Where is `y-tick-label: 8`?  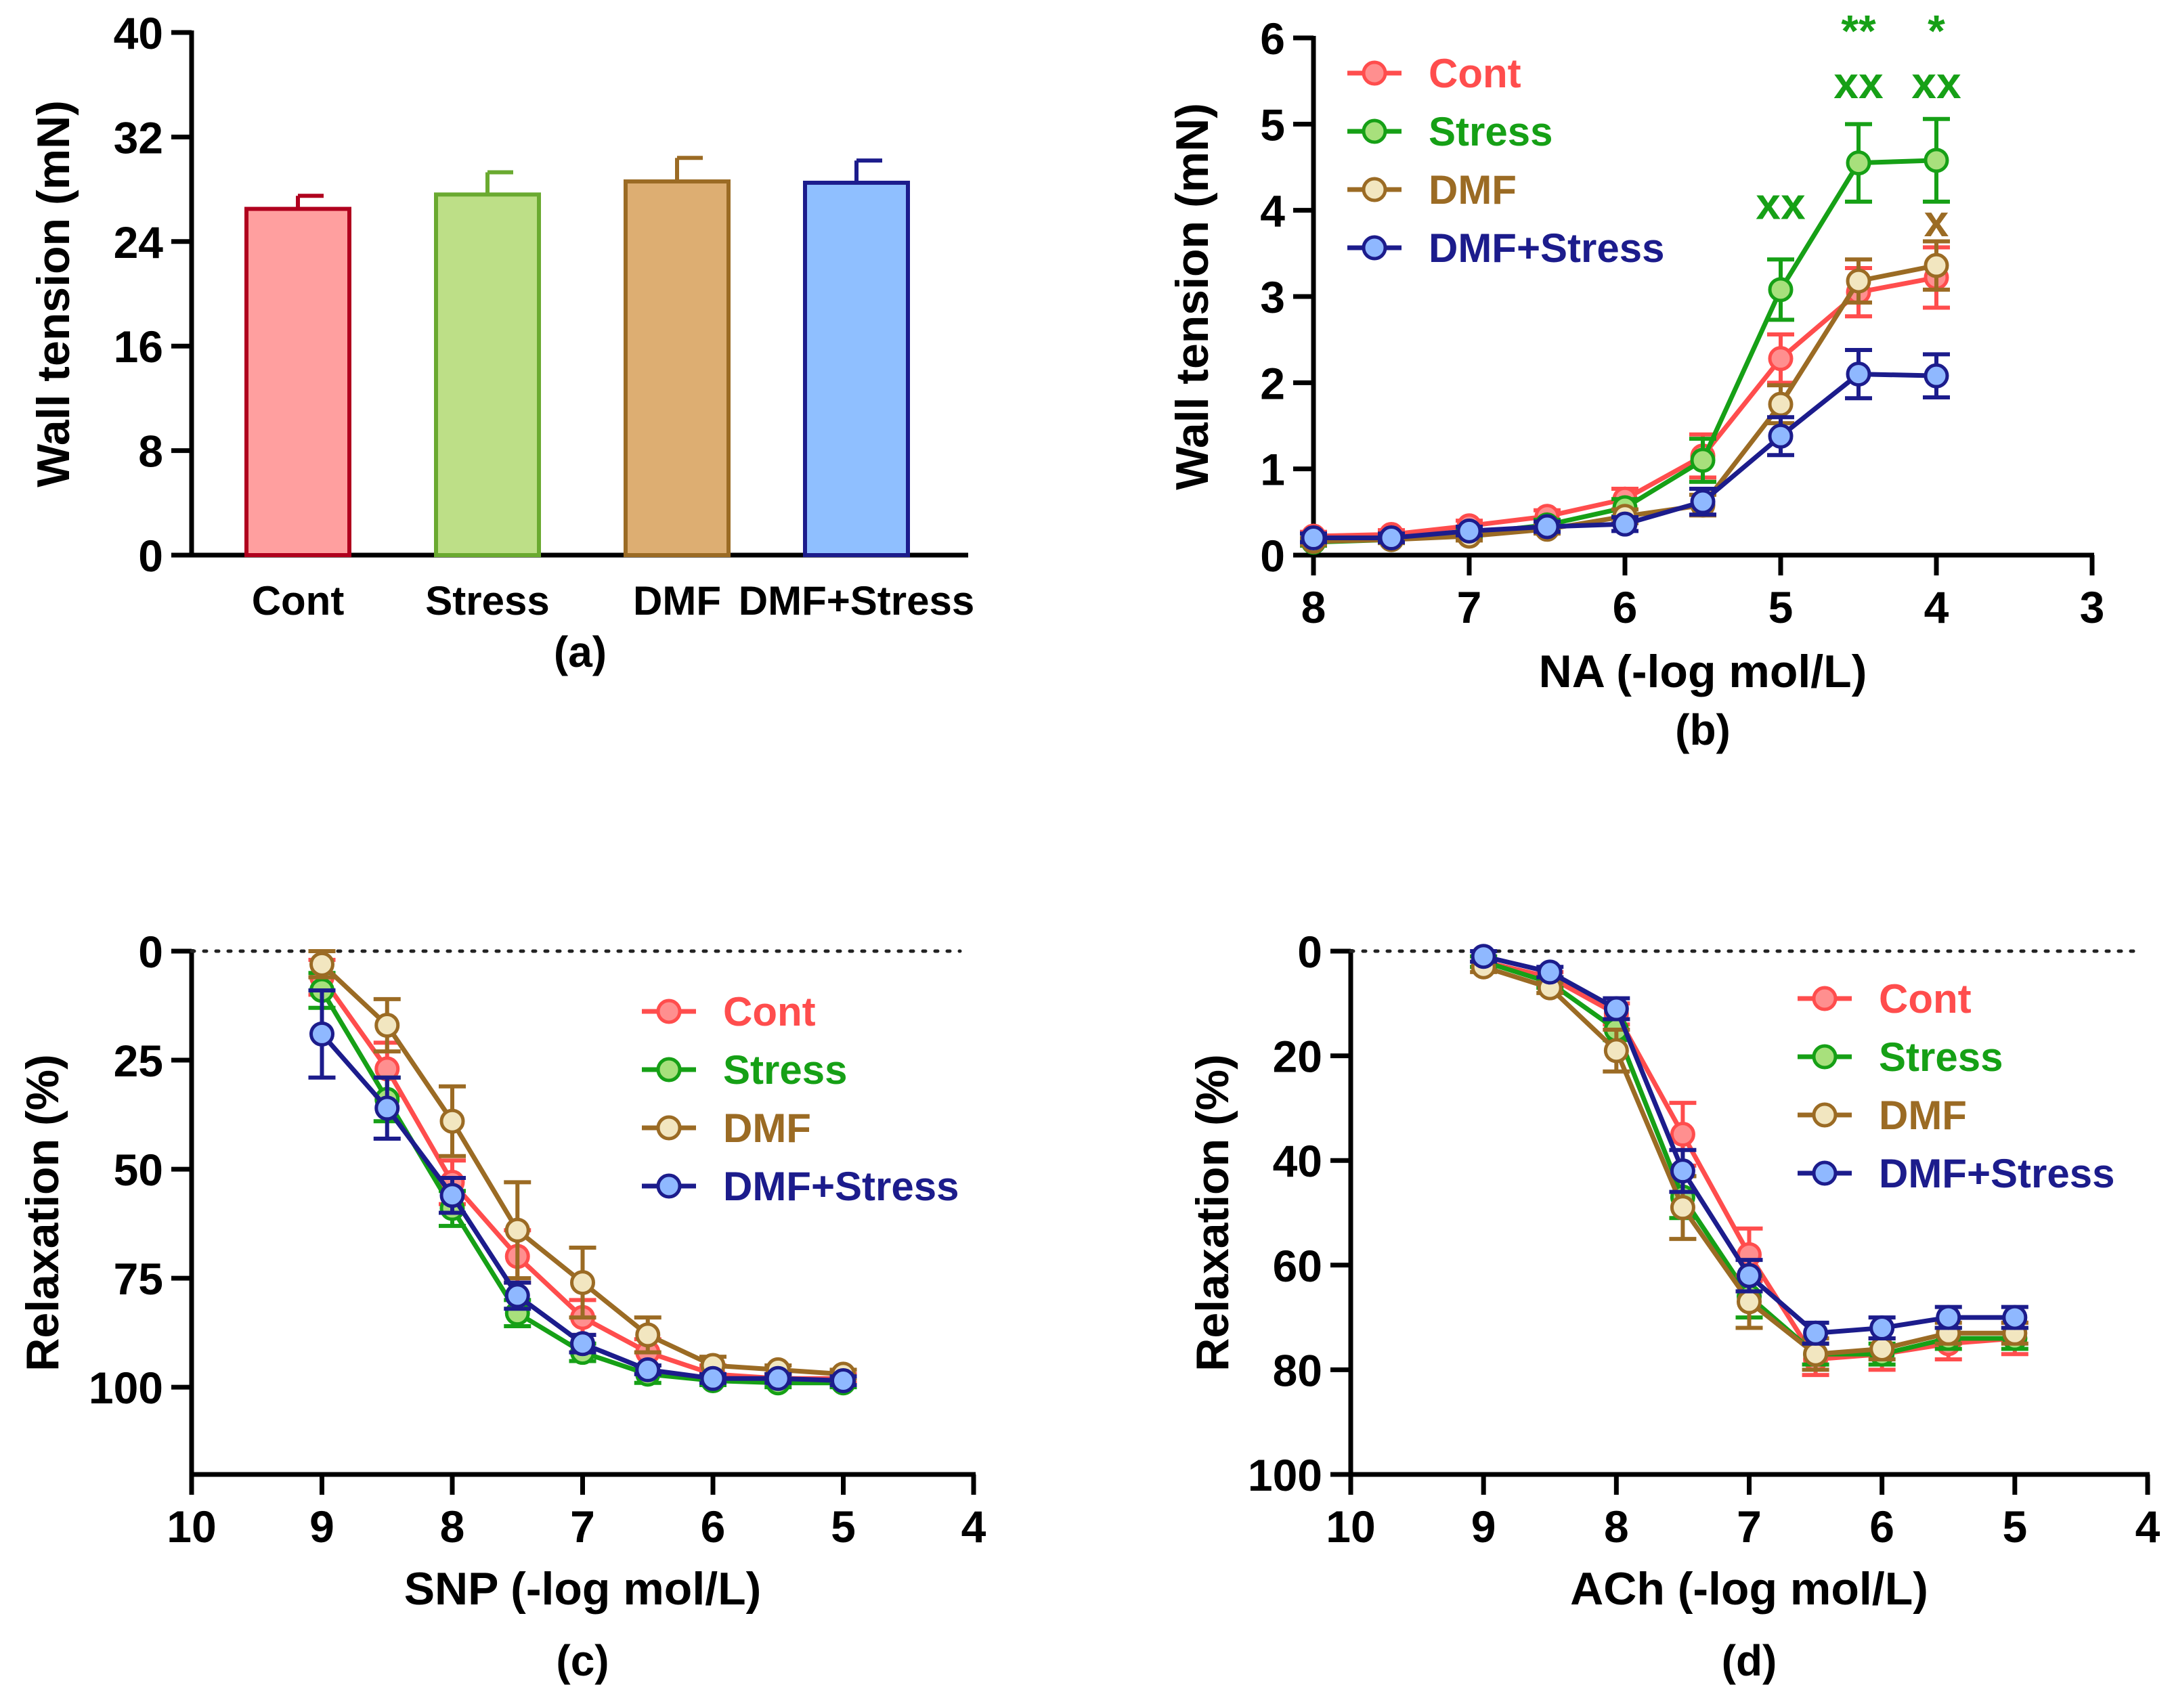
y-tick-label: 8 is located at coordinates (150, 451).